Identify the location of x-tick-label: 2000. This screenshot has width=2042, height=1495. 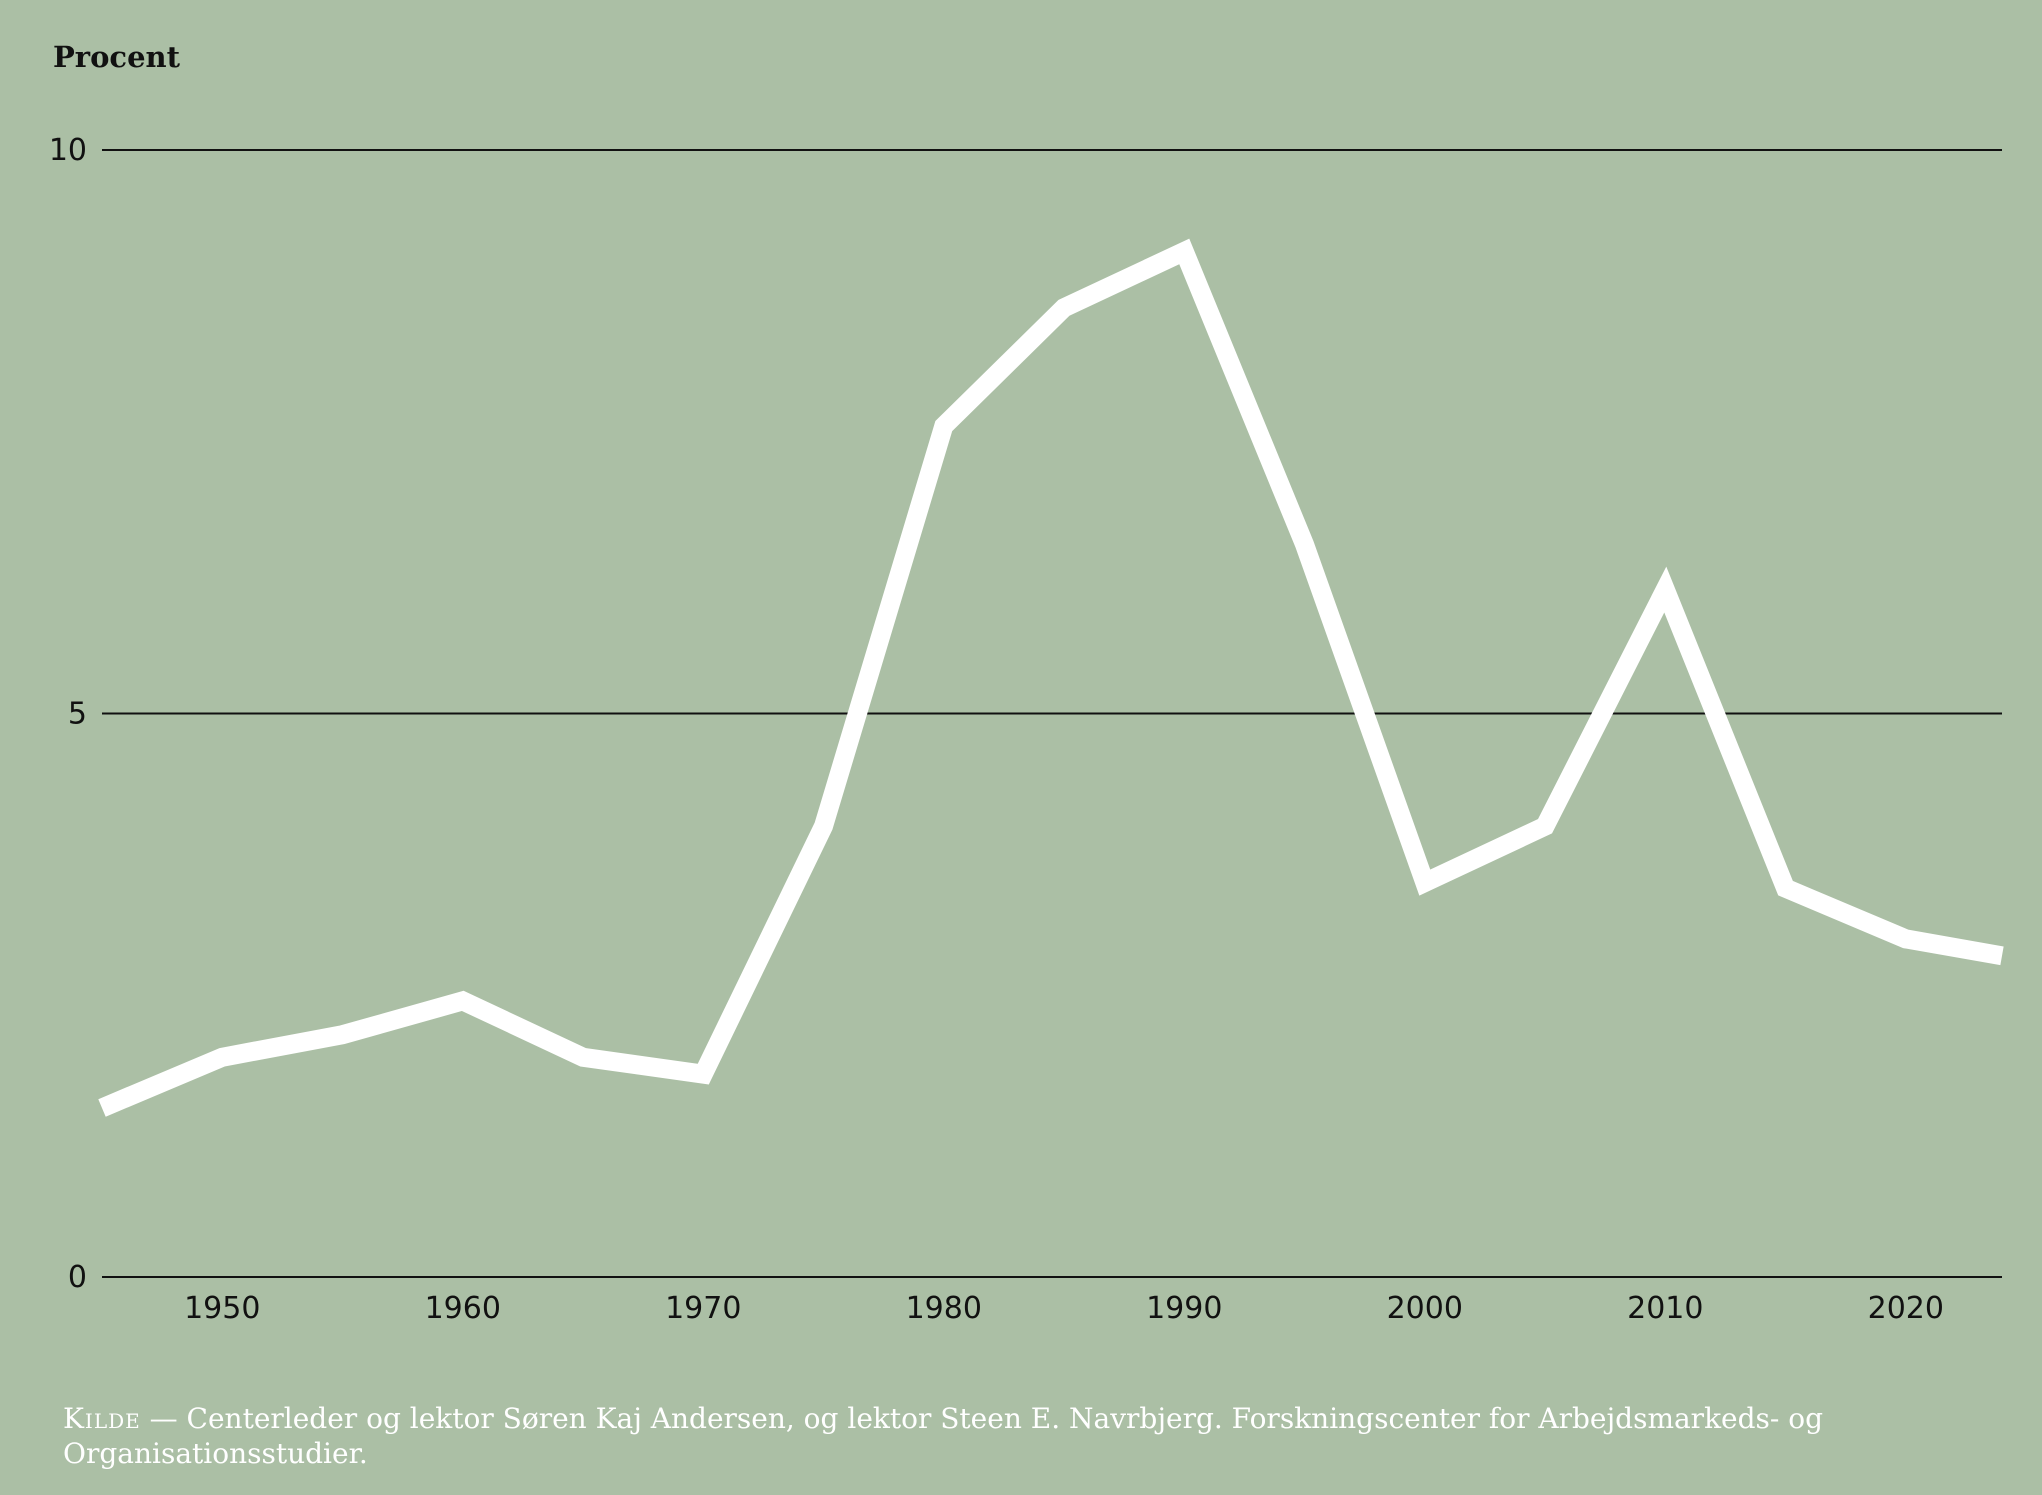
(1425, 1308).